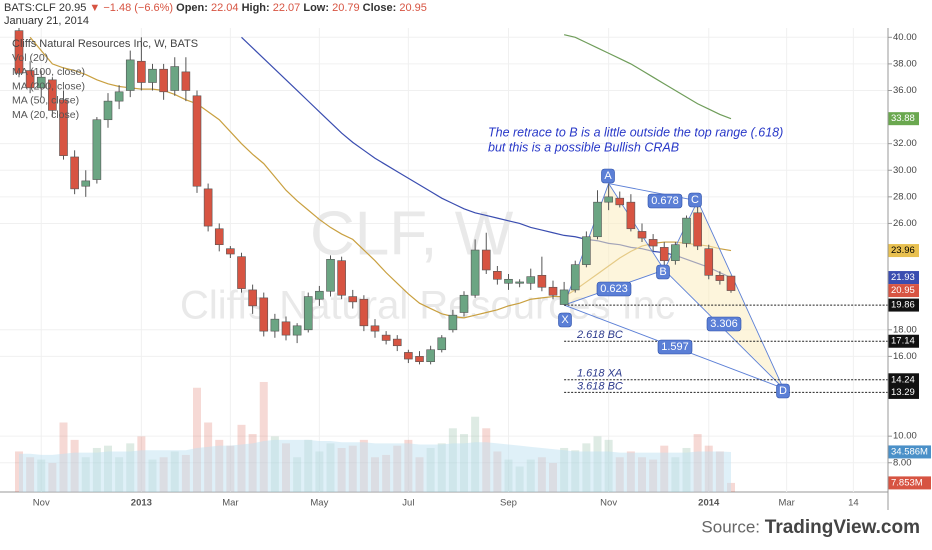 Image resolution: width=932 pixels, height=550 pixels. I want to click on pattern-ratio: 0.678, so click(665, 201).